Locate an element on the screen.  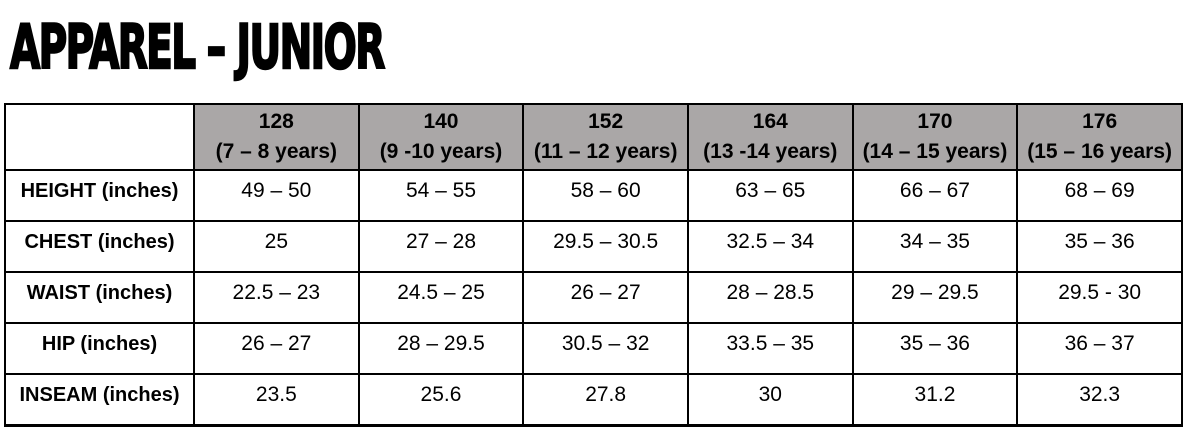
measurement-cell: 32.3 is located at coordinates (1099, 399).